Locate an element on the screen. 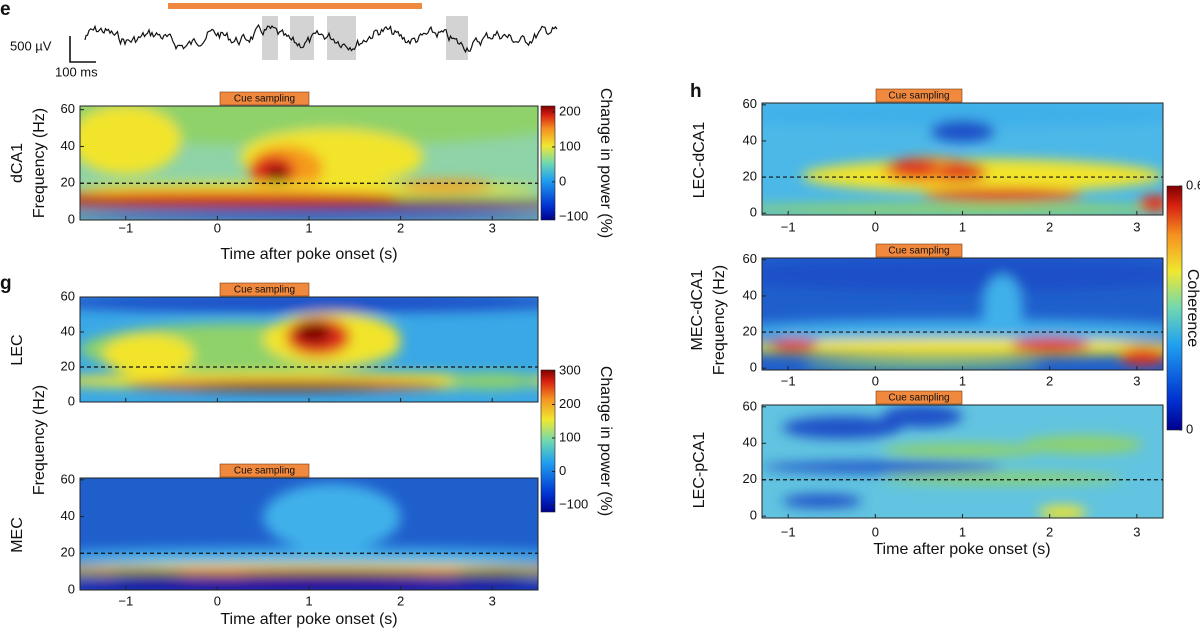 This screenshot has height=638, width=1200. colorbar-tick-label: 300 is located at coordinates (570, 369).